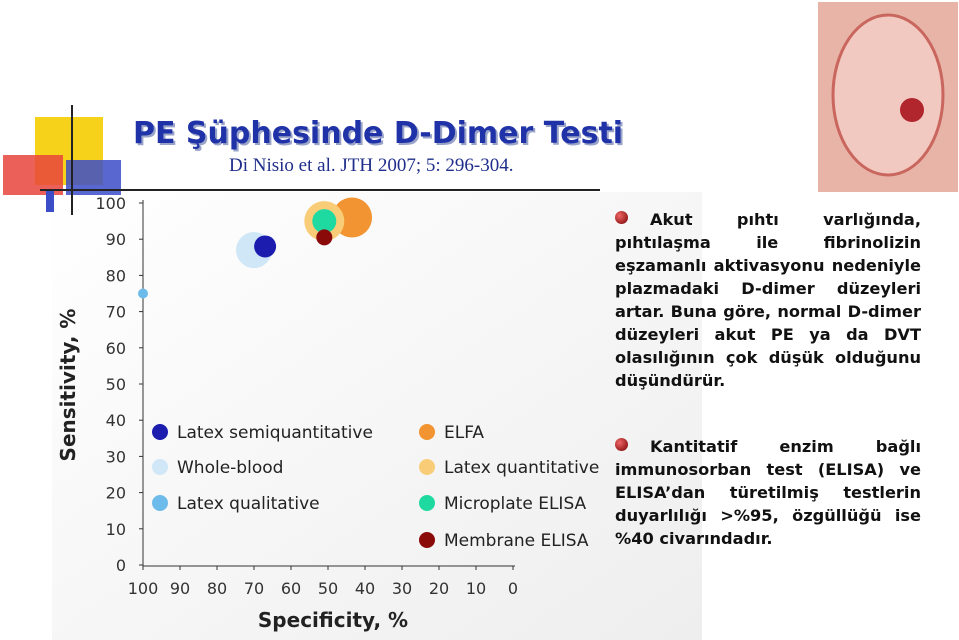  Describe the element at coordinates (275, 433) in the screenshot. I see `legend-label: Latex semiquantitative` at that location.